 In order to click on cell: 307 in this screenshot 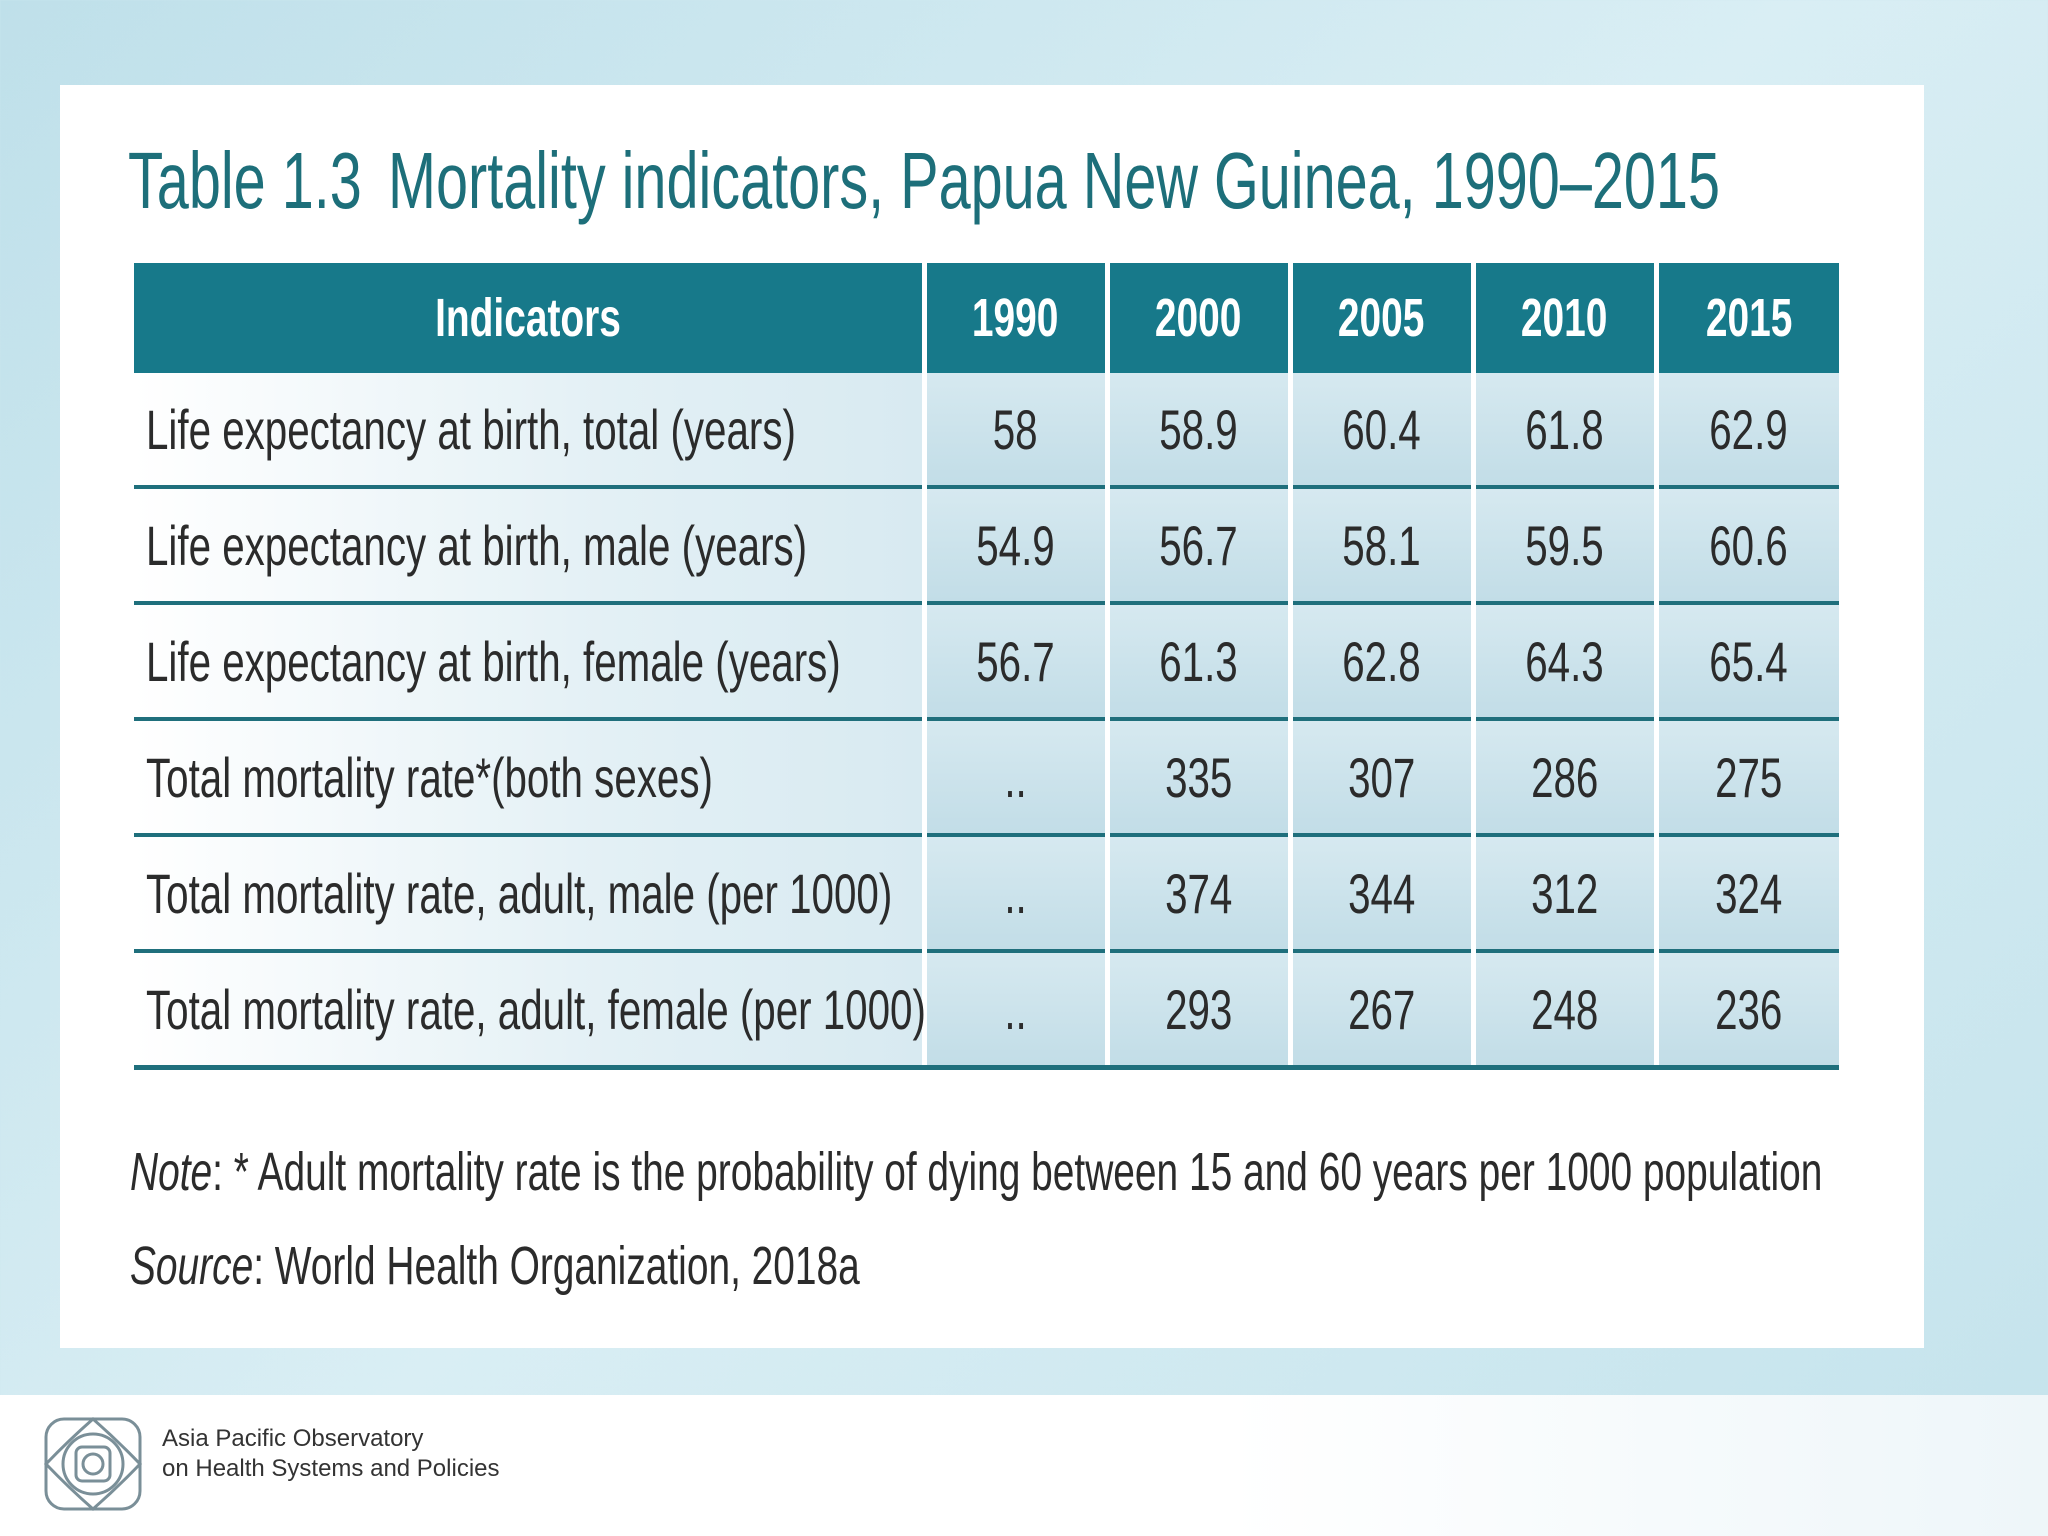, I will do `click(1380, 778)`.